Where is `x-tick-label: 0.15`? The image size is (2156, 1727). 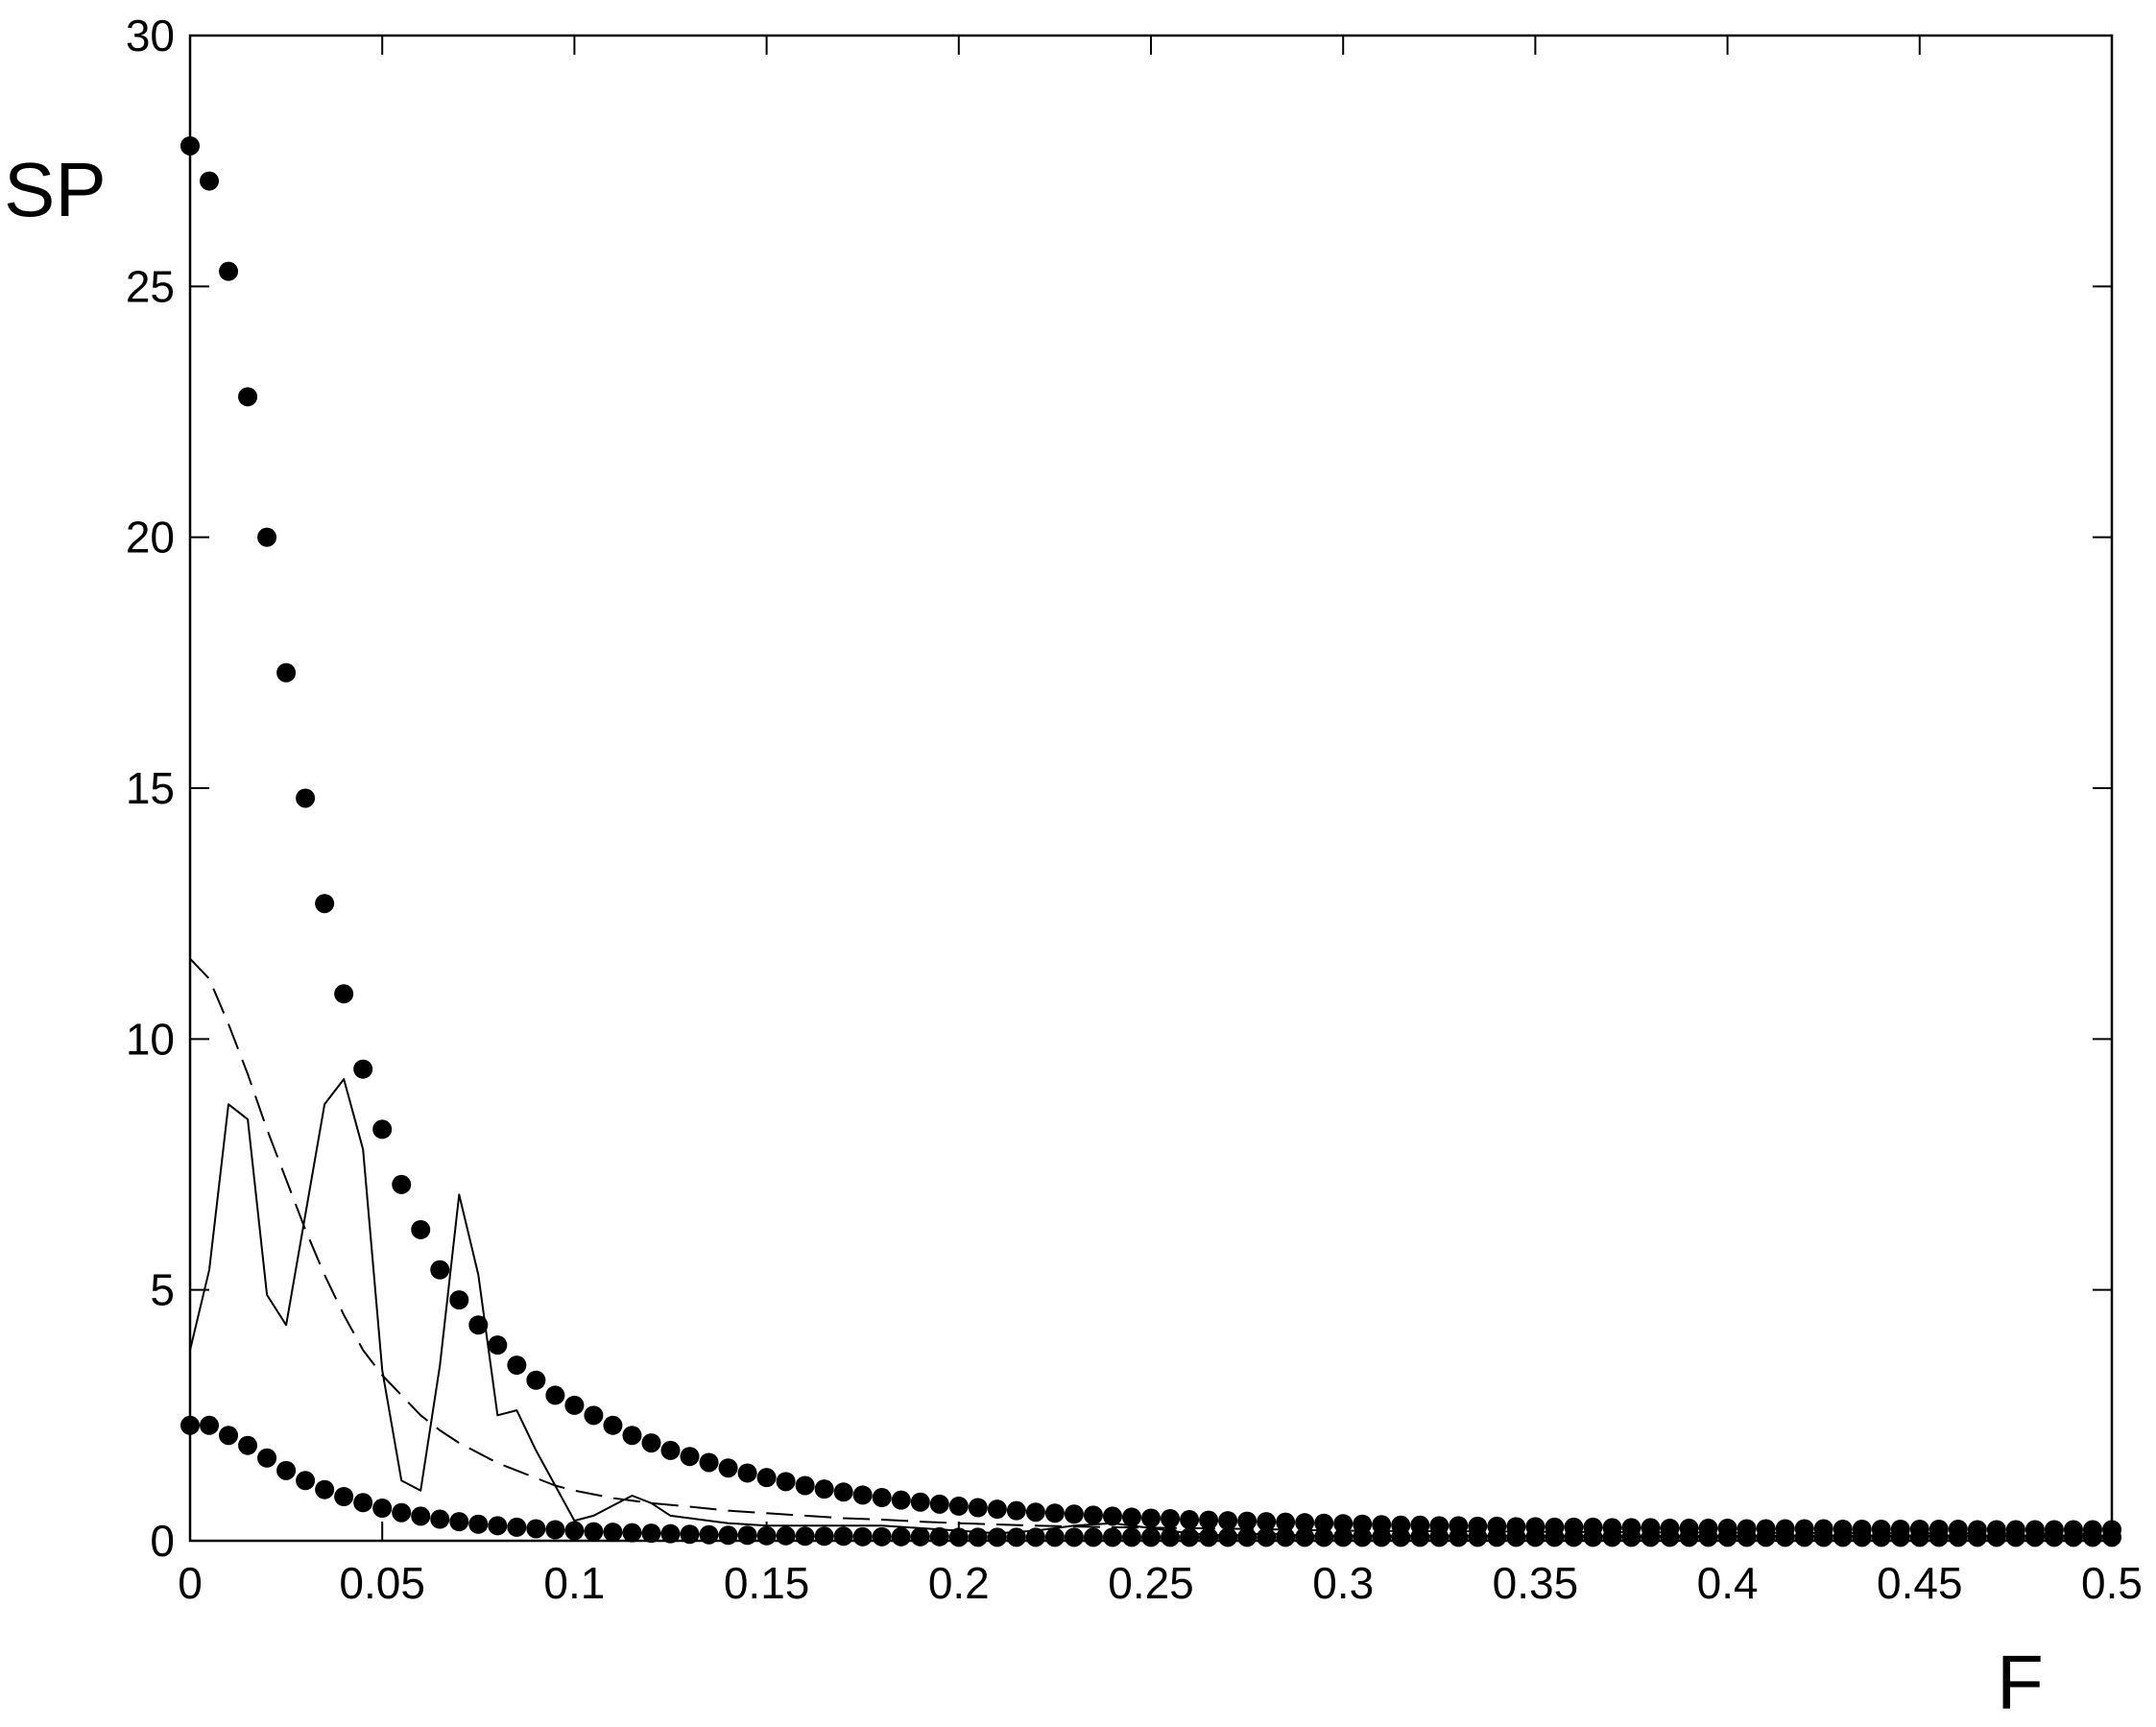 x-tick-label: 0.15 is located at coordinates (767, 1583).